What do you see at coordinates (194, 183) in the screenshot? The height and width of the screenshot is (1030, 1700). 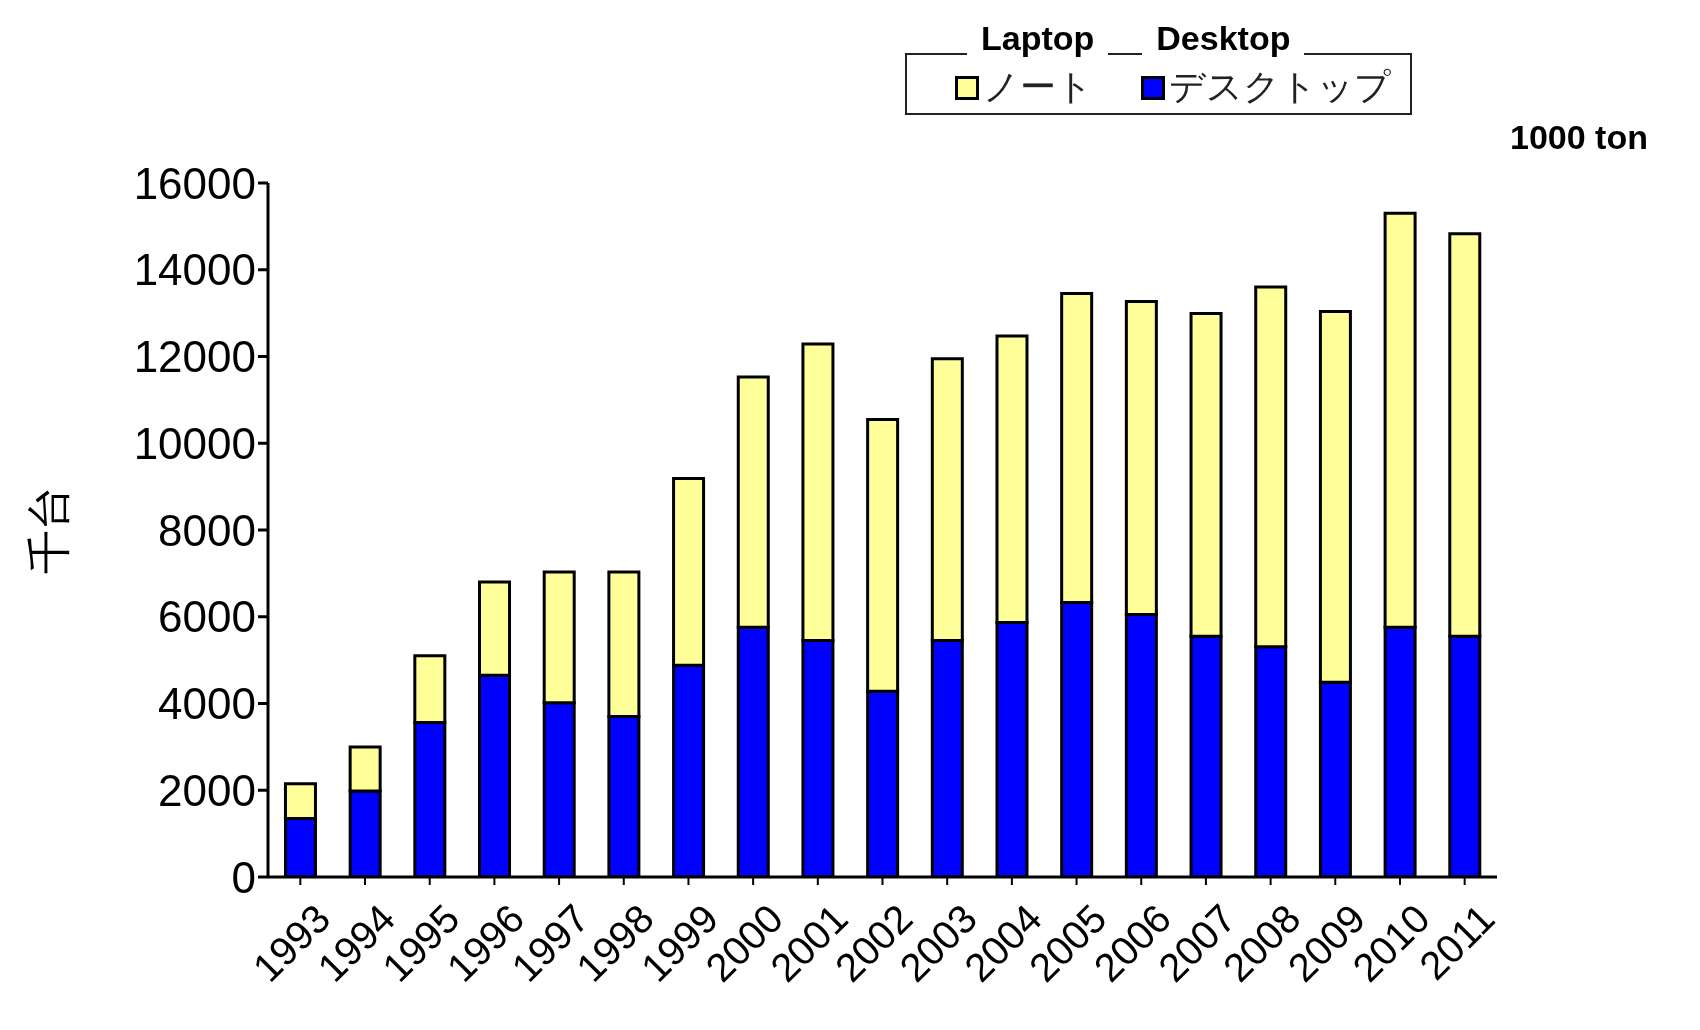 I see `y-tick-label: 16000` at bounding box center [194, 183].